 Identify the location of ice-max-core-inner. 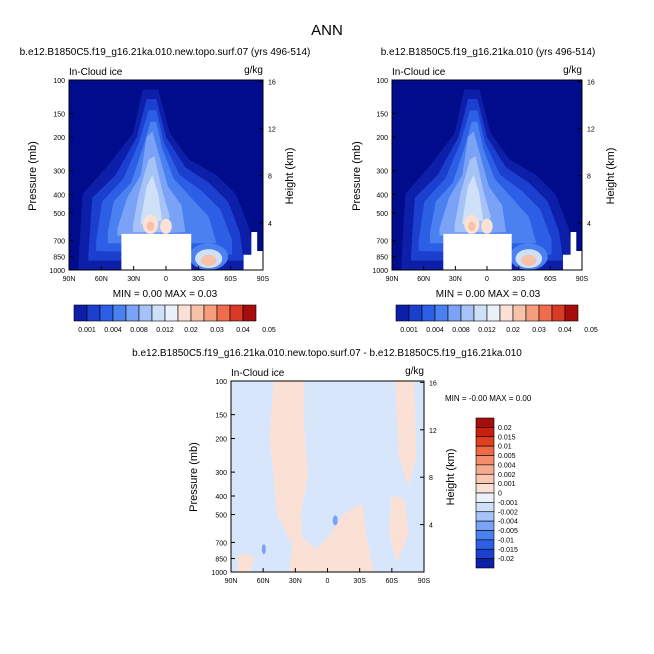
(150, 226).